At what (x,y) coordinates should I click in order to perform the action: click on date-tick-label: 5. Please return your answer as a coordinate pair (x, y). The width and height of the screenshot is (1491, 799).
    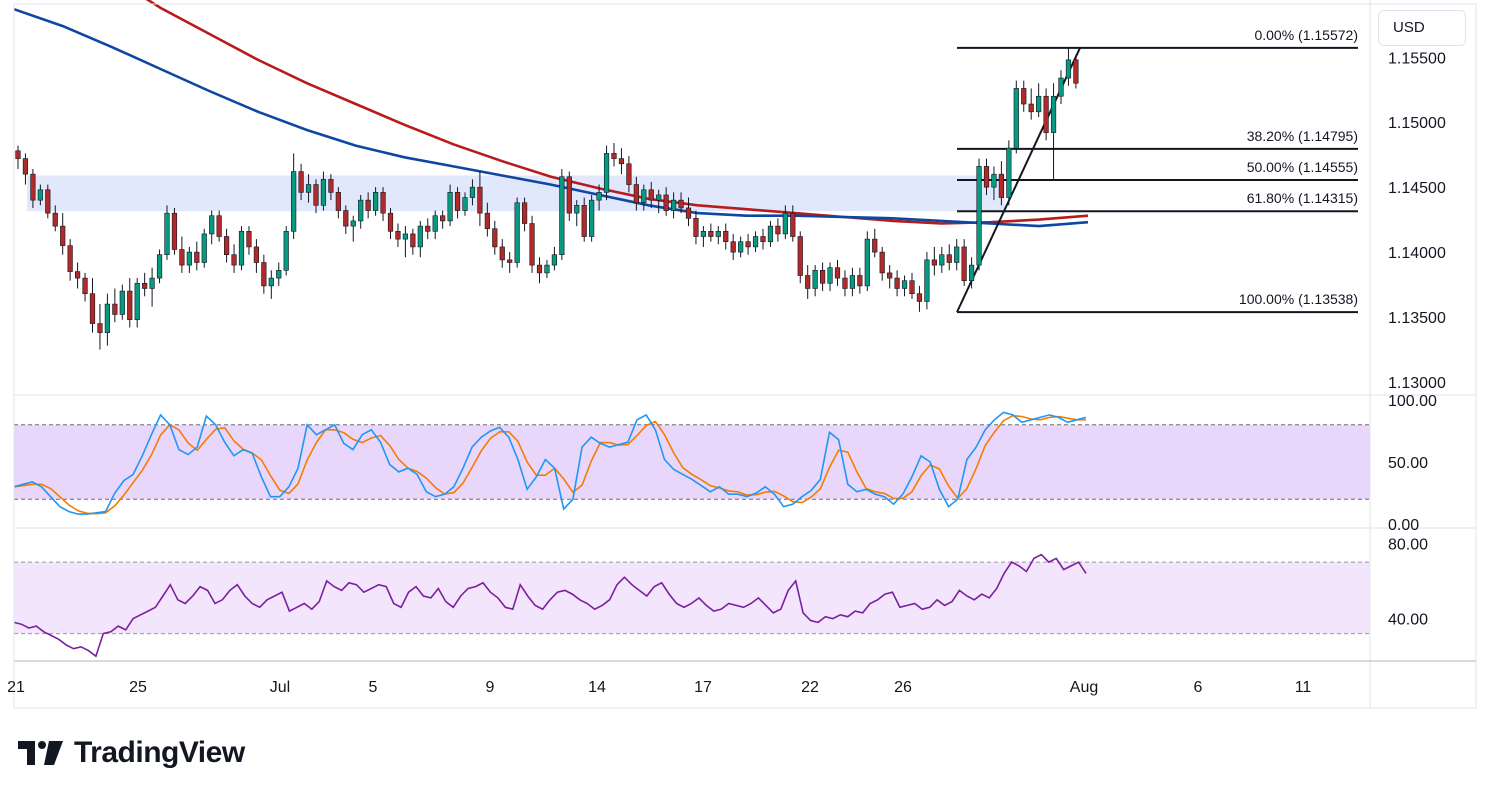
    Looking at the image, I should click on (373, 687).